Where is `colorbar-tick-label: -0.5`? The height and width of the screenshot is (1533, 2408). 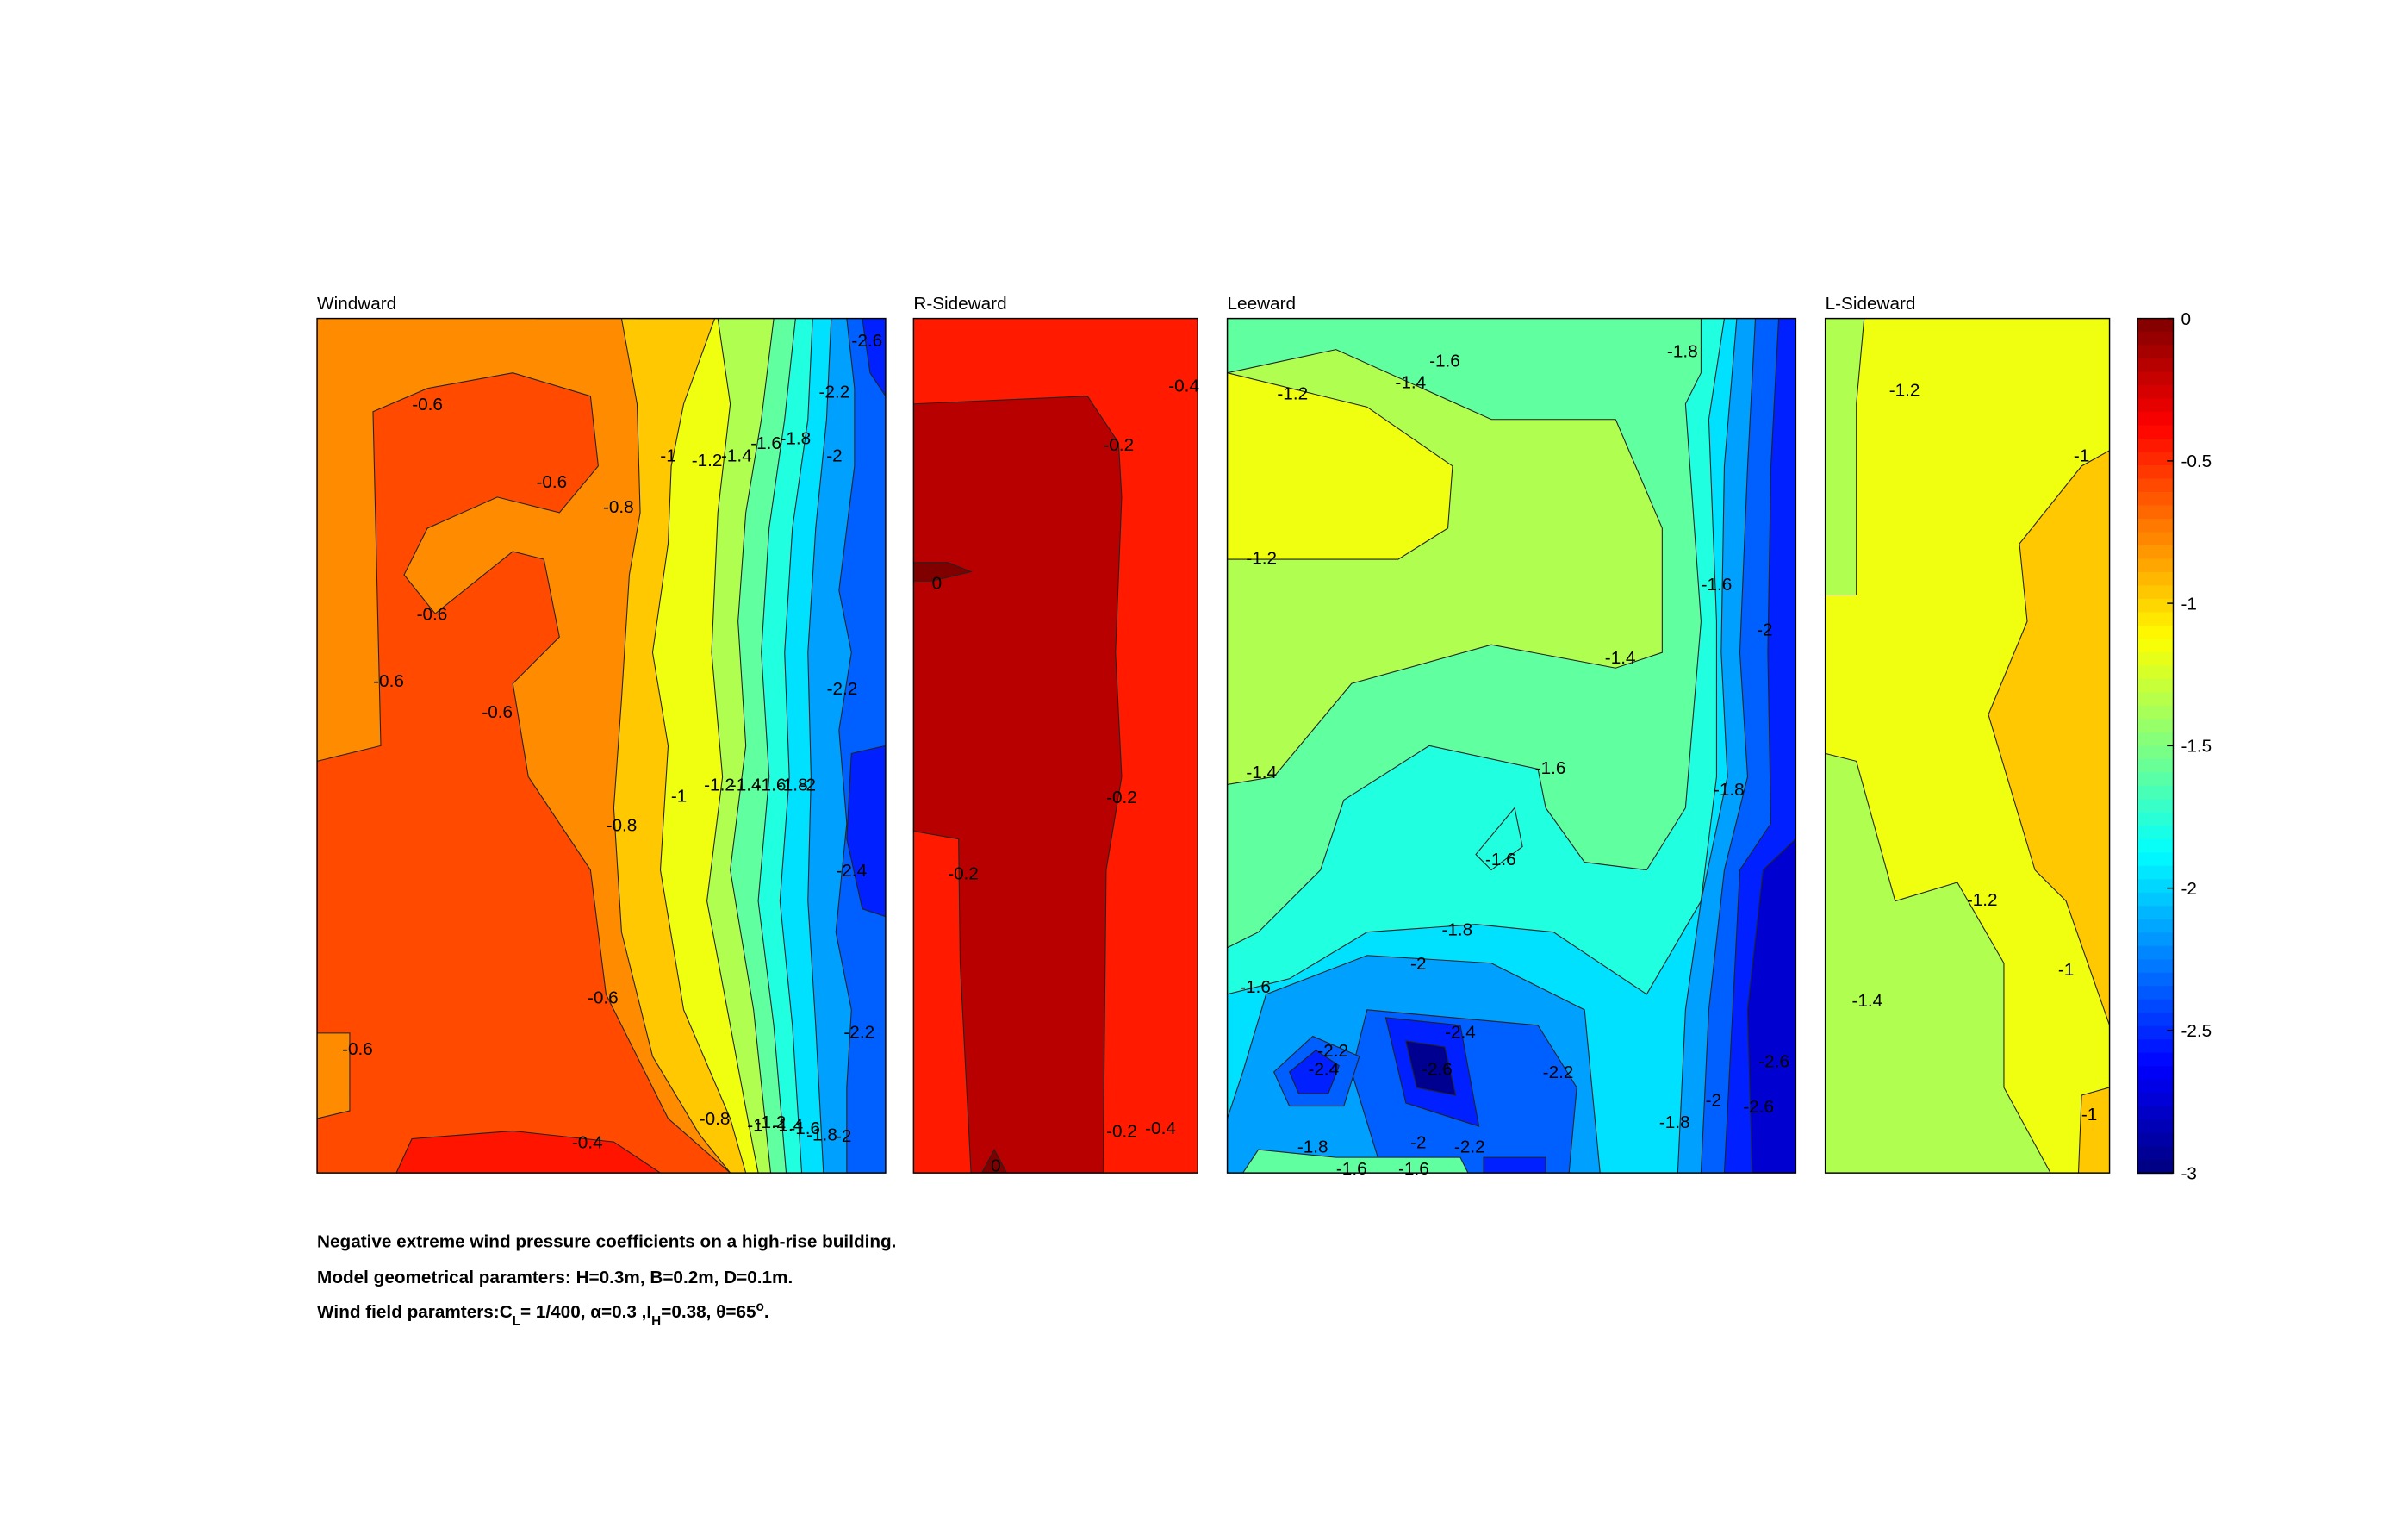 colorbar-tick-label: -0.5 is located at coordinates (2197, 462).